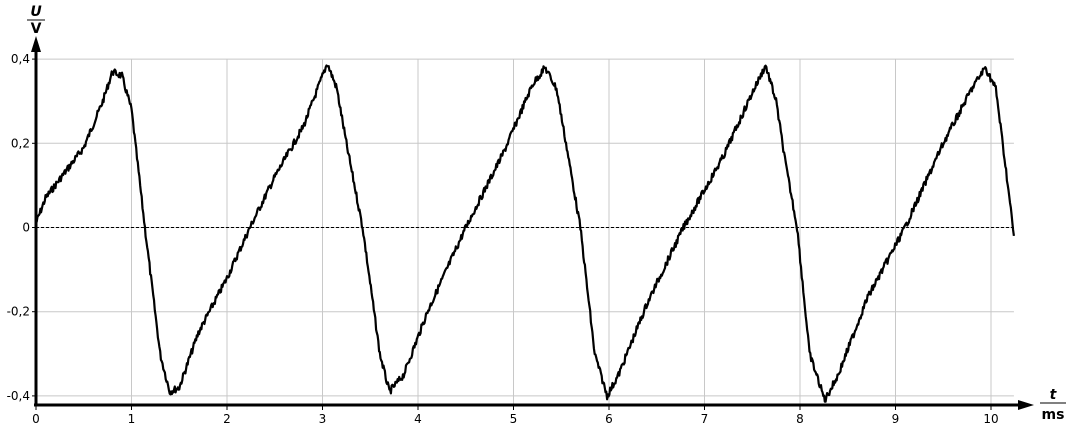 Image resolution: width=1070 pixels, height=431 pixels. Describe the element at coordinates (1053, 415) in the screenshot. I see `x-axis-unit: ms` at that location.